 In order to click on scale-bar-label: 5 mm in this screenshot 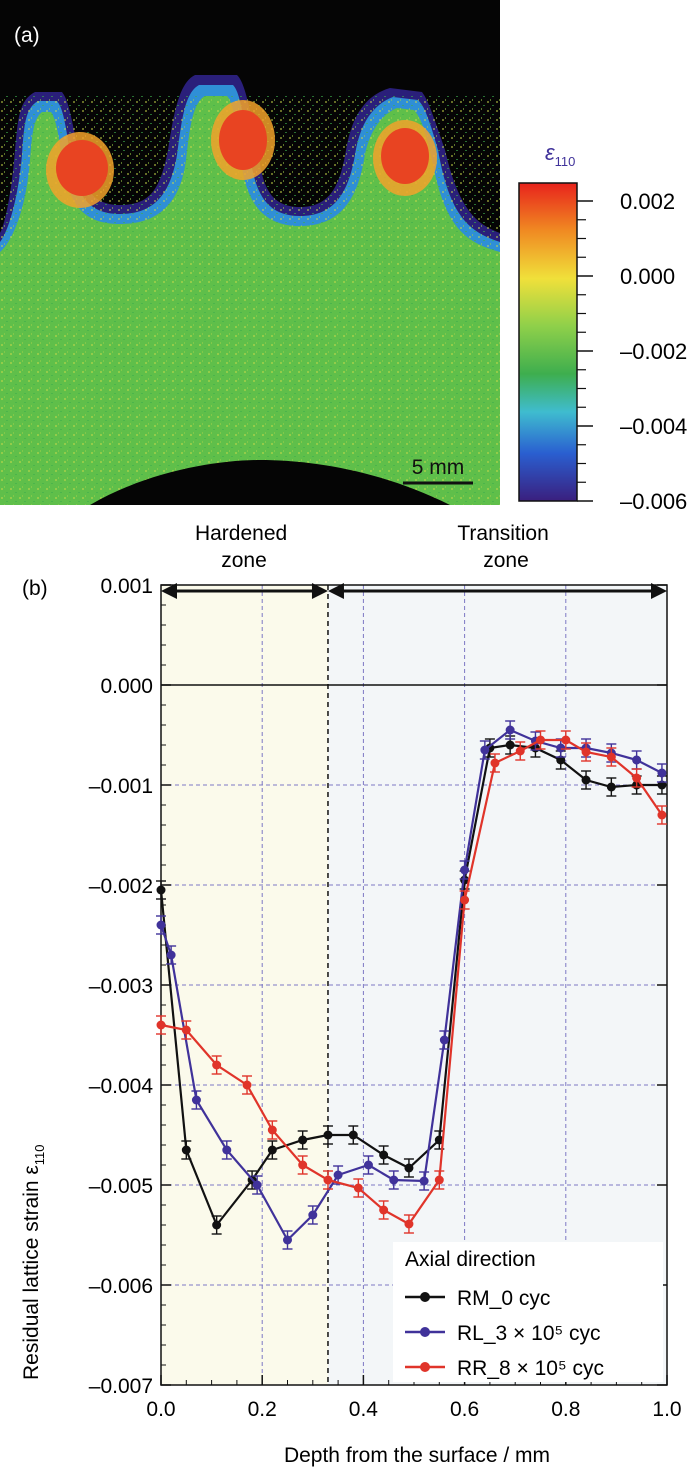, I will do `click(438, 467)`.